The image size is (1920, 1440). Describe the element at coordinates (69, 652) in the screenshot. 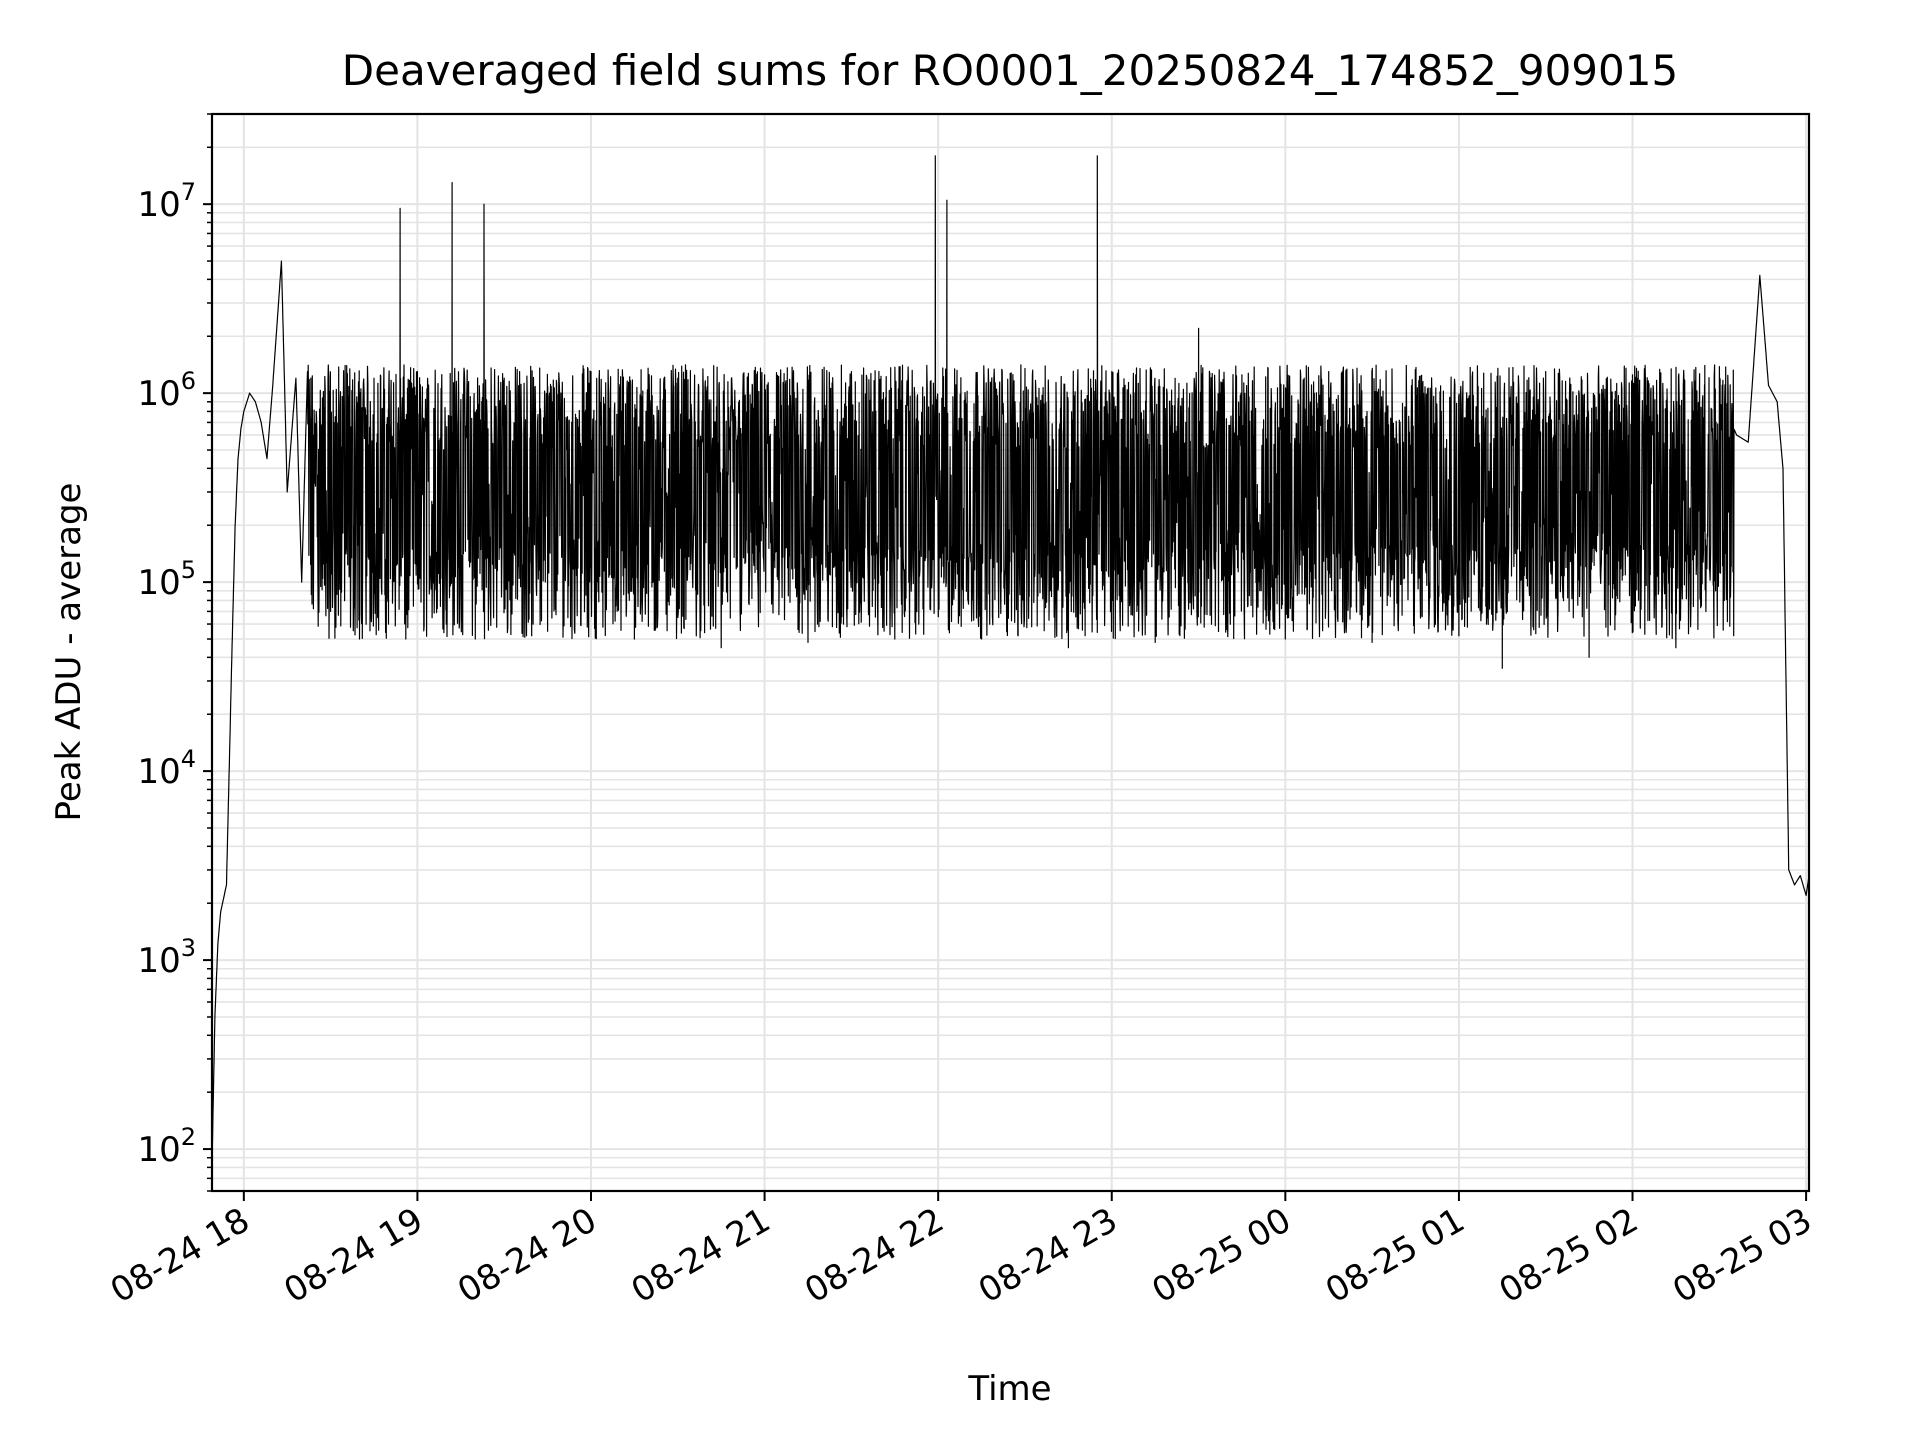

I see `y-axis-label: Peak ADU - average` at that location.